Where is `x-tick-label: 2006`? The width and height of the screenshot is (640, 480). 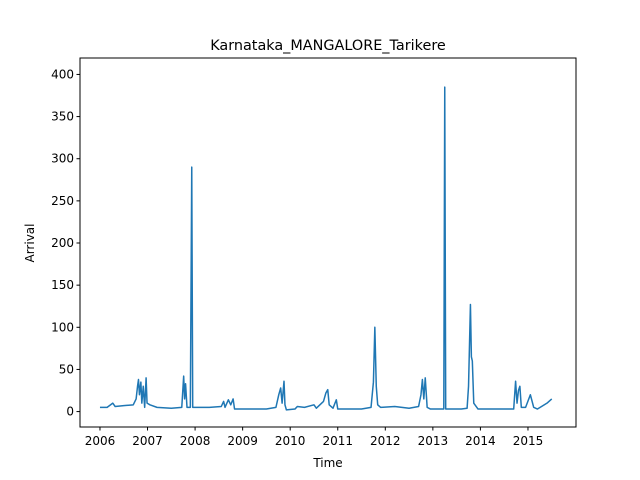 x-tick-label: 2006 is located at coordinates (100, 441).